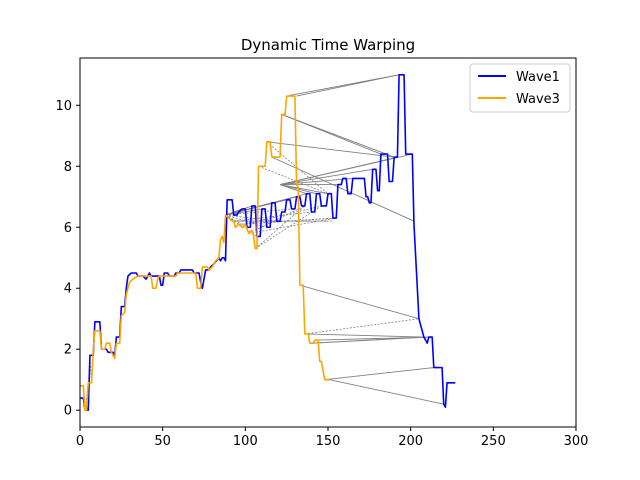 The height and width of the screenshot is (480, 640). I want to click on legend-label-wave3: Wave3, so click(538, 99).